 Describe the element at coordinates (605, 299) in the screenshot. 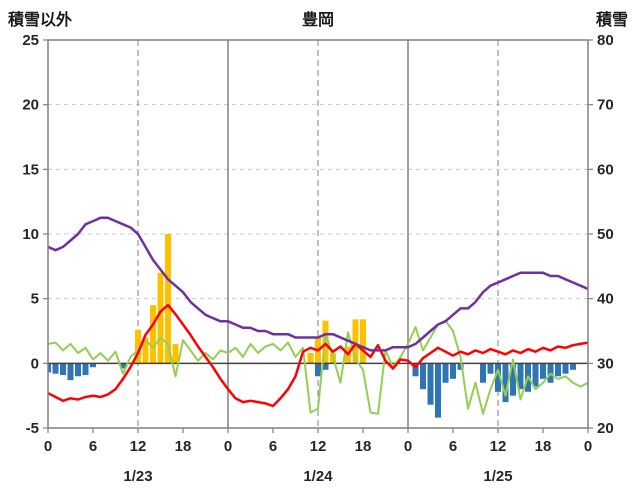

I see `svg-text: 40` at that location.